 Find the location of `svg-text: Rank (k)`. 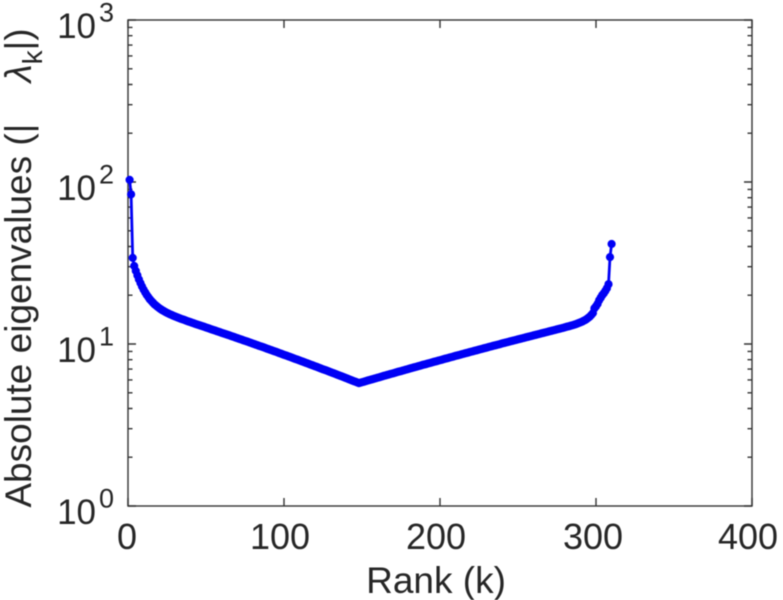

svg-text: Rank (k) is located at coordinates (436, 580).